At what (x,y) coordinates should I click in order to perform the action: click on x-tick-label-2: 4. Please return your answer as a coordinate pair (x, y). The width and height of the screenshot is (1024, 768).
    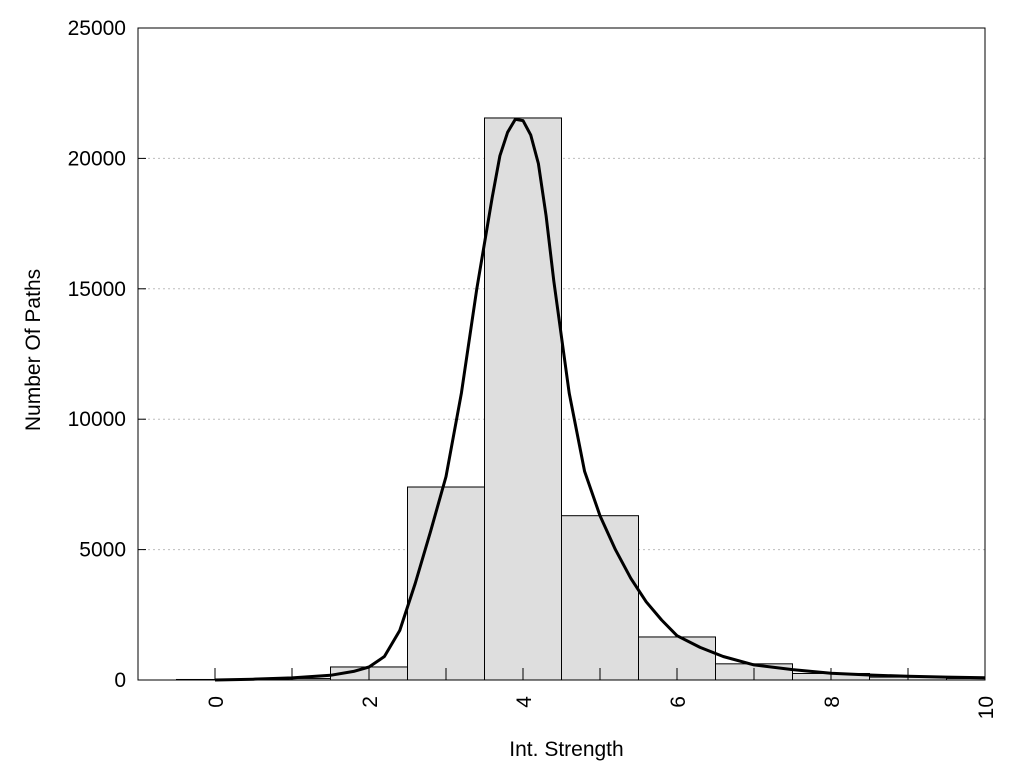
    Looking at the image, I should click on (524, 702).